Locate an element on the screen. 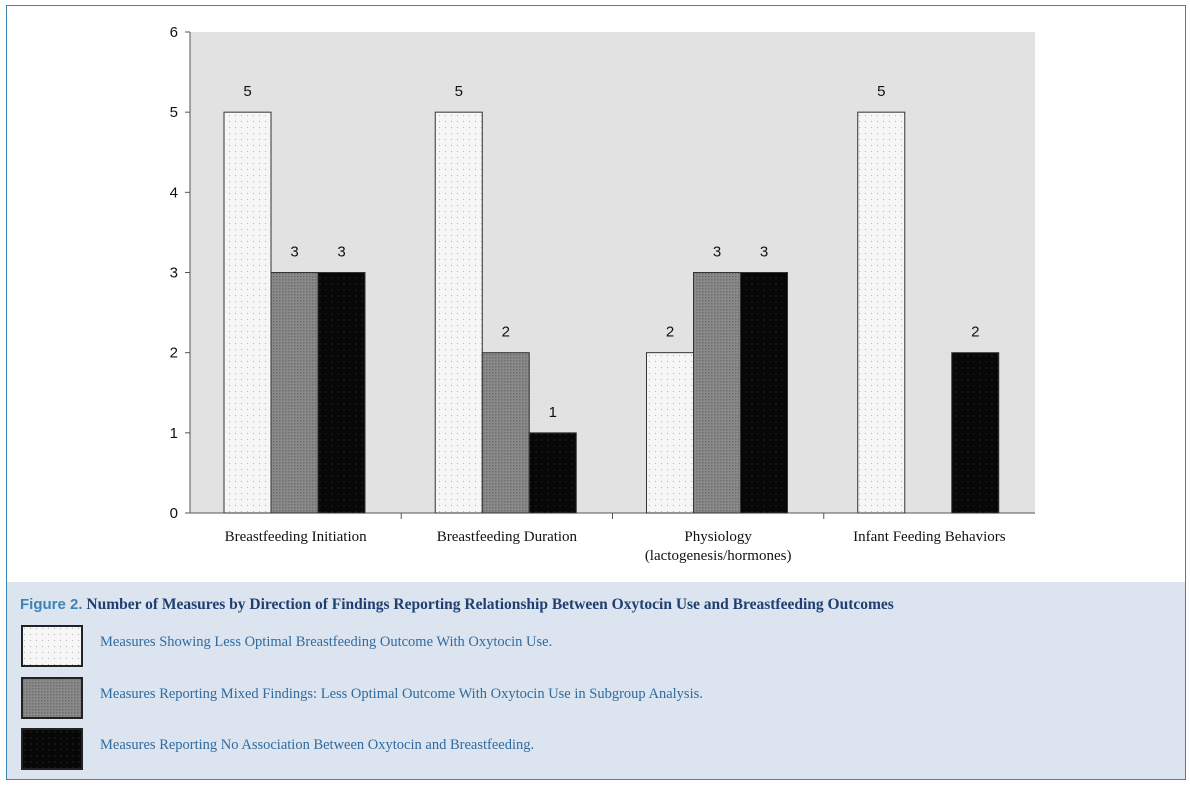 The height and width of the screenshot is (787, 1190). figure-label: Figure 2. is located at coordinates (51, 604).